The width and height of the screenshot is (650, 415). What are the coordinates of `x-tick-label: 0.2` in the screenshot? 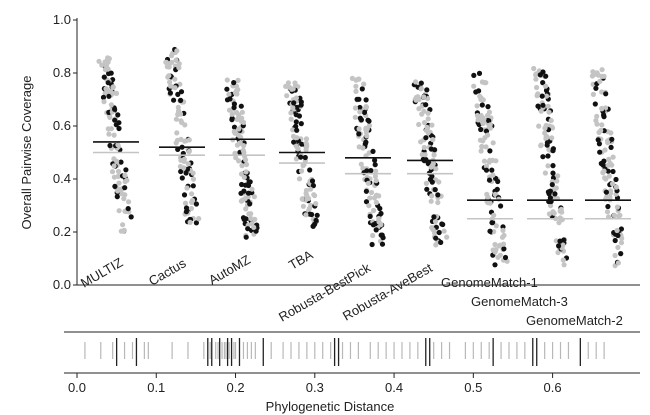 It's located at (235, 387).